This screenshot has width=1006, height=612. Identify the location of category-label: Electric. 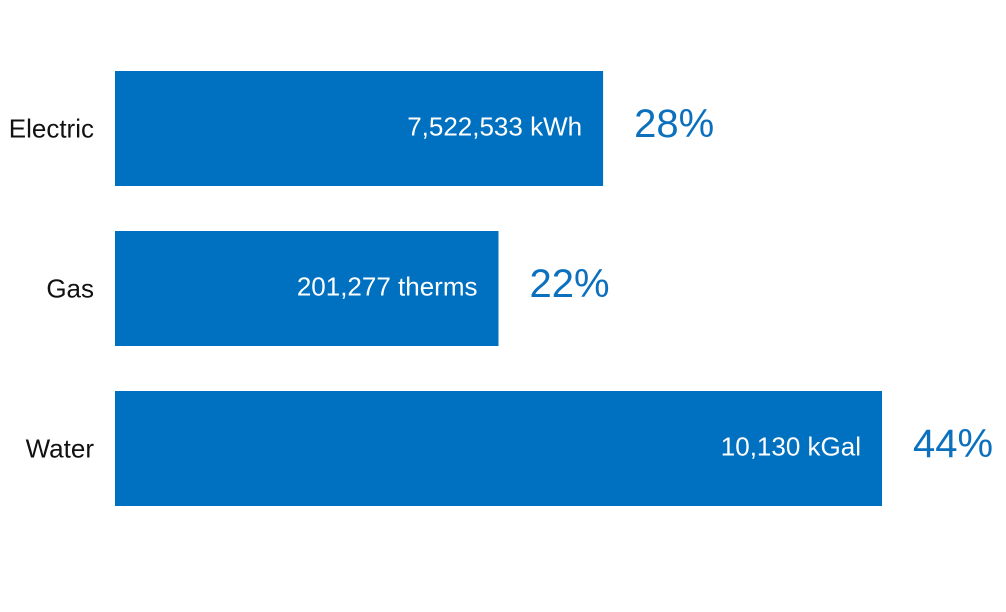
(51, 128).